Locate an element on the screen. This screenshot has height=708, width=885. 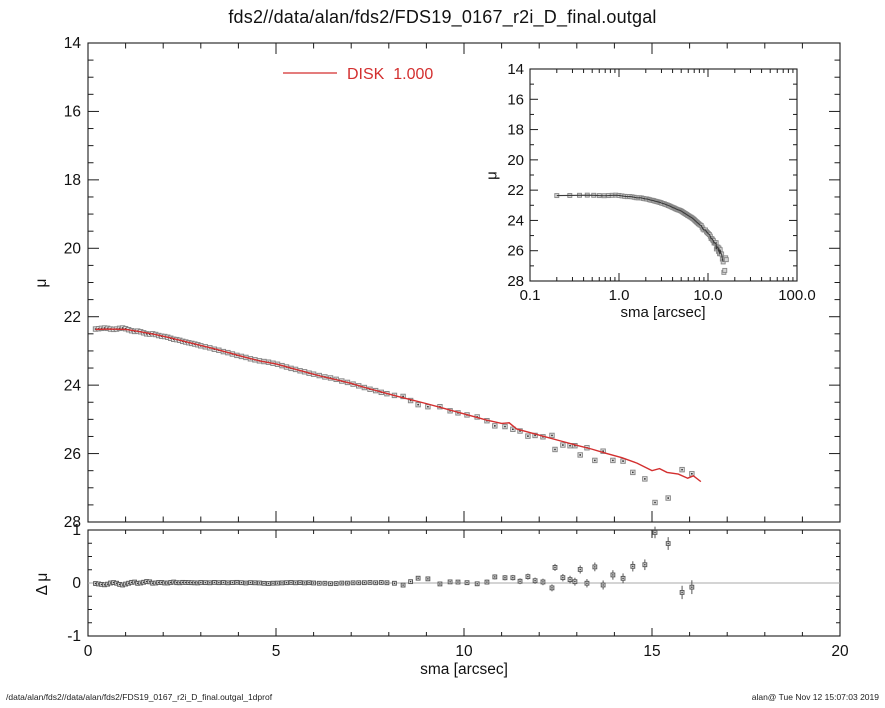
tick-label: 10 is located at coordinates (464, 651).